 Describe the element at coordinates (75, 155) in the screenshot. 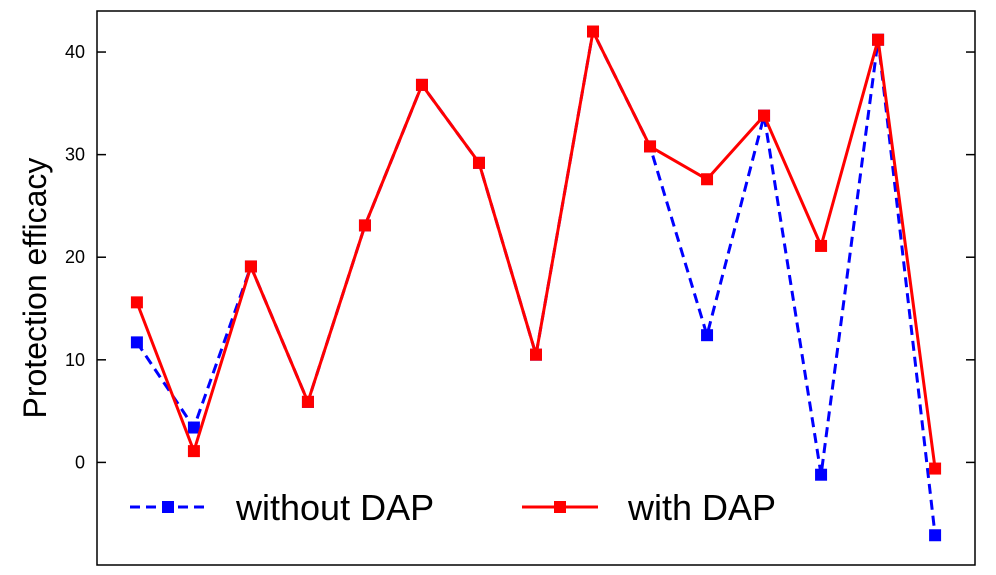

I see `y-tick-label-3: 30` at that location.